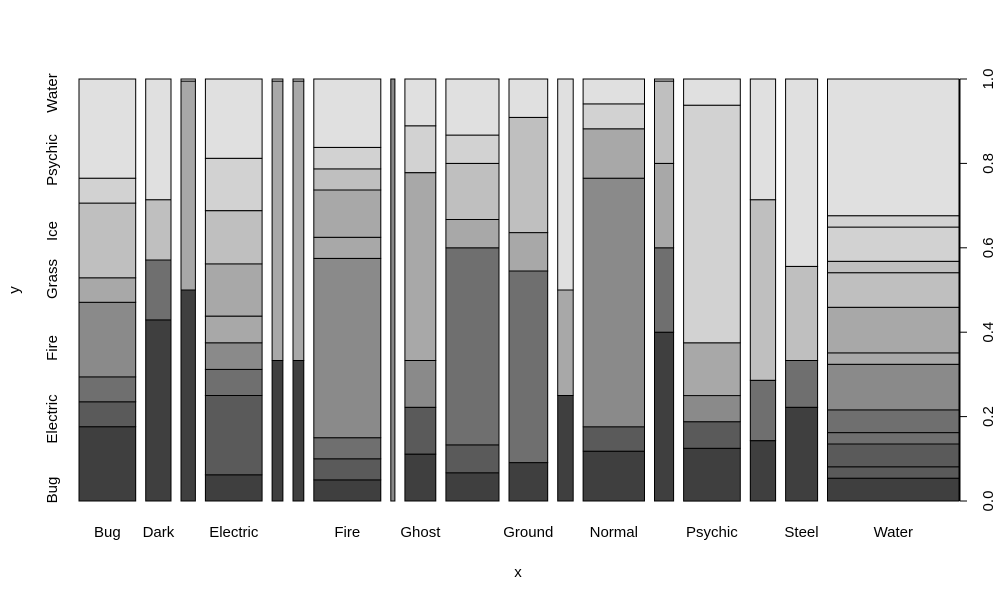 This screenshot has height=600, width=1000. What do you see at coordinates (420, 532) in the screenshot?
I see `x-tick-label: Ghost` at bounding box center [420, 532].